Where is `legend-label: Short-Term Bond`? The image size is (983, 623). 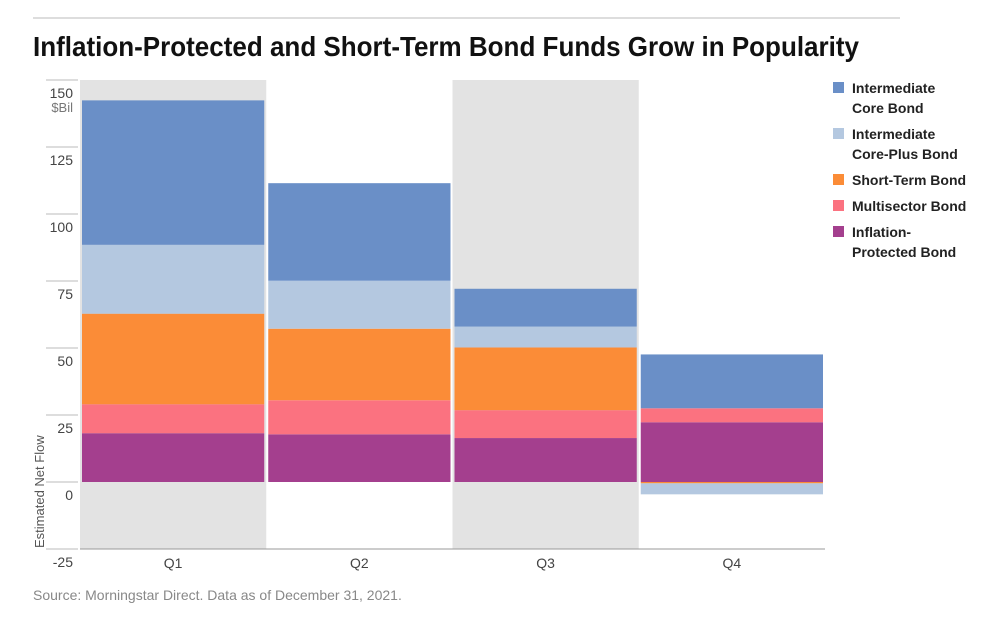 legend-label: Short-Term Bond is located at coordinates (909, 180).